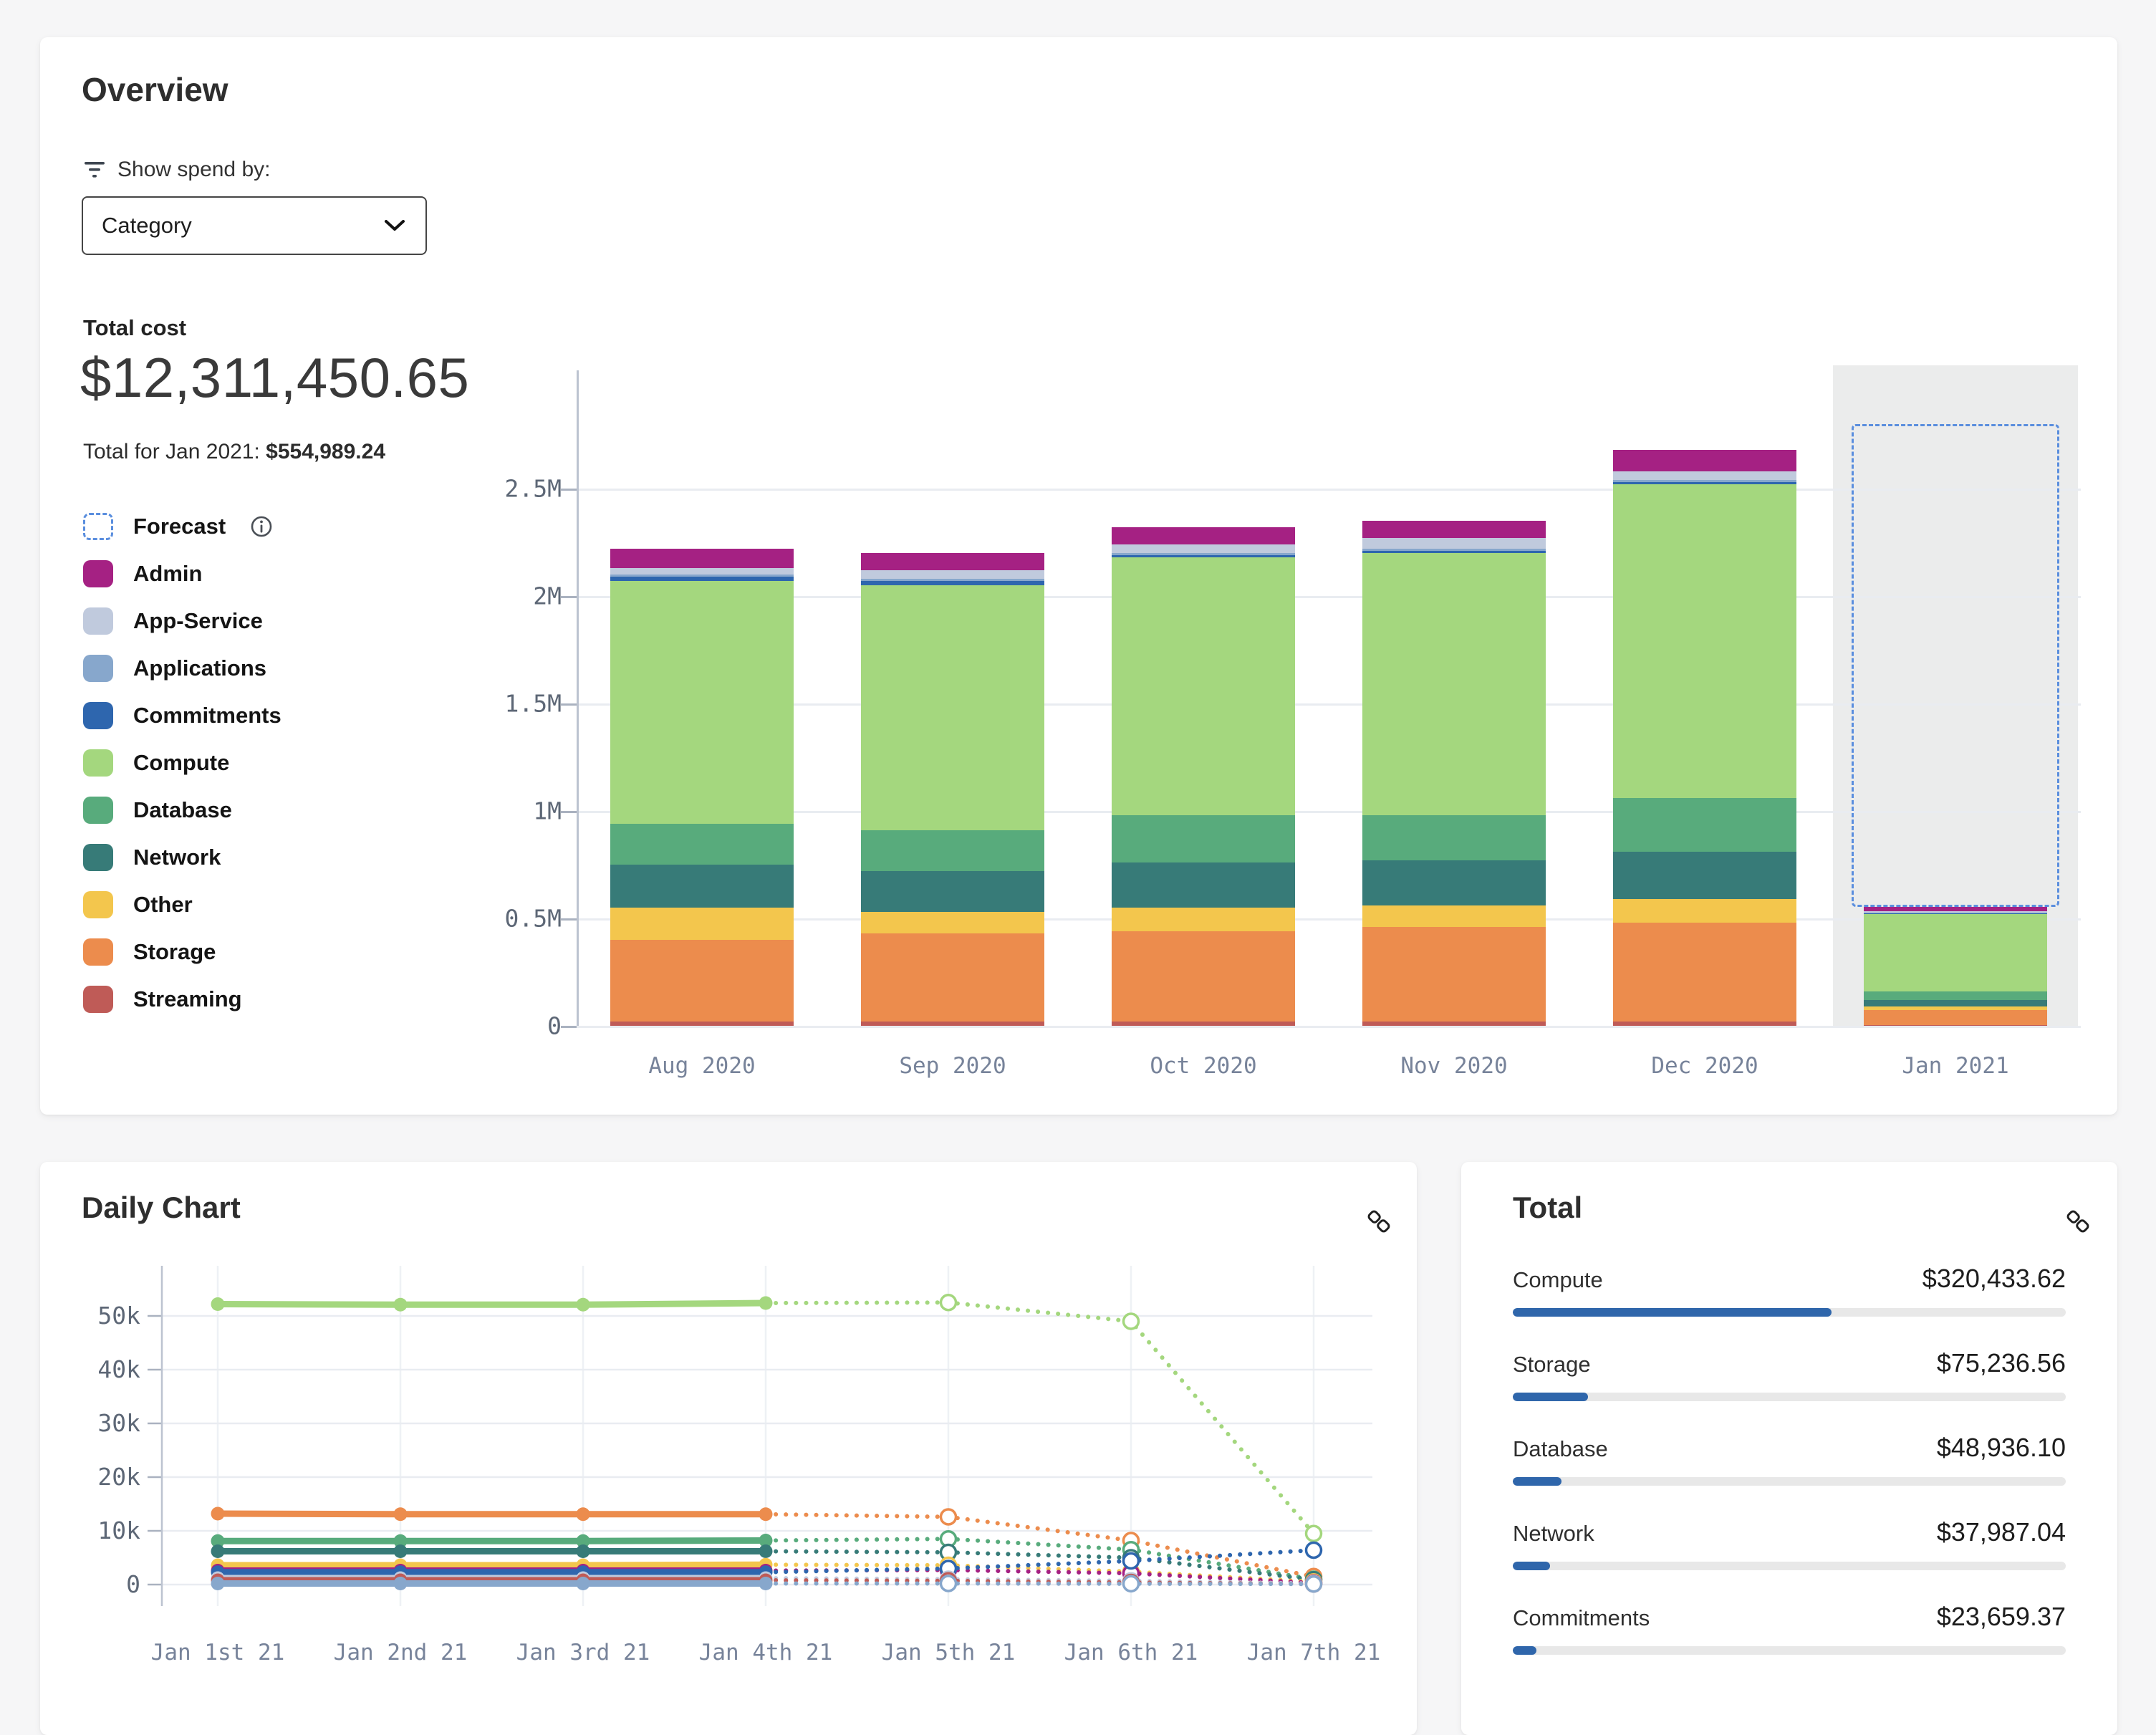 The width and height of the screenshot is (2156, 1735). What do you see at coordinates (283, 621) in the screenshot?
I see `legend-item-app-service: App-Service` at bounding box center [283, 621].